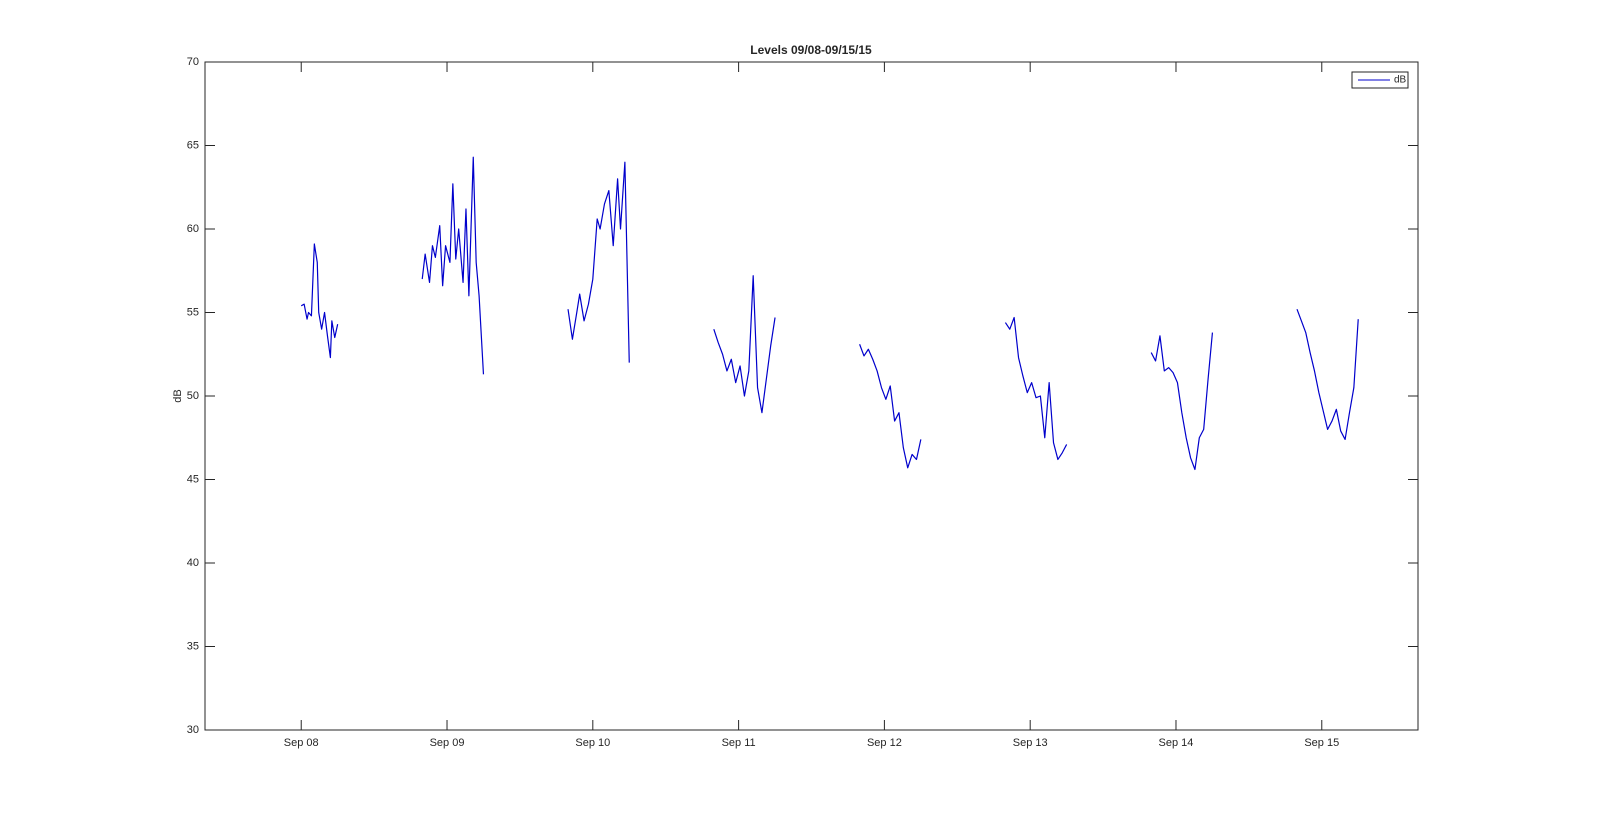 The height and width of the screenshot is (837, 1600). What do you see at coordinates (193, 563) in the screenshot?
I see `y-tick-label: 40` at bounding box center [193, 563].